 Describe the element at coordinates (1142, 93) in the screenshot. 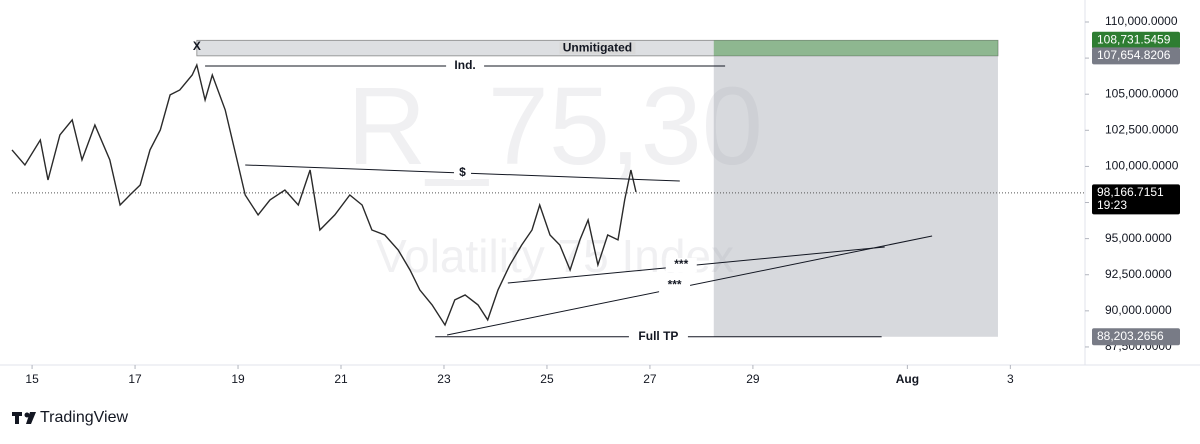

I see `y-tick-label: 105,000.0000` at that location.